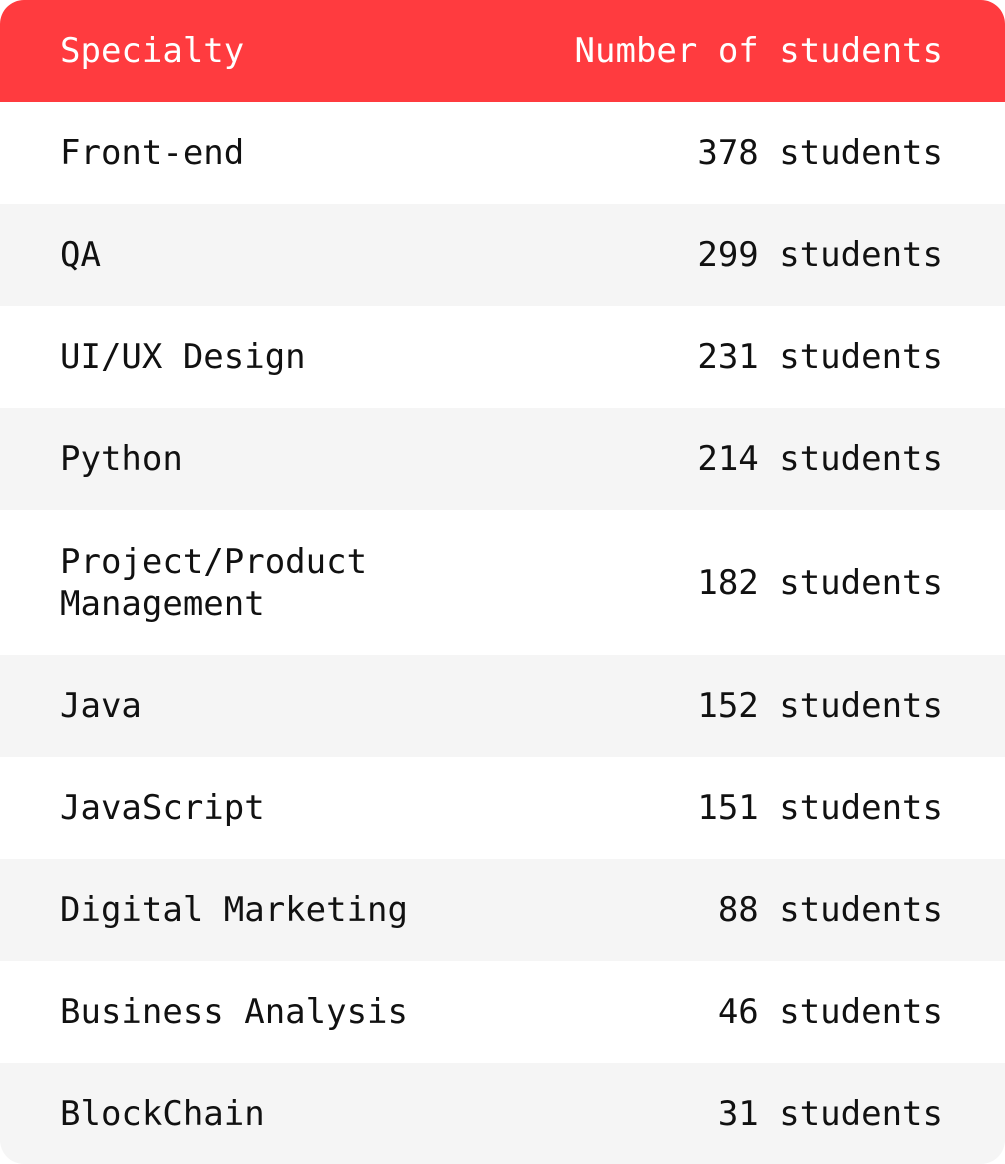  I want to click on count-cell: 152 students, so click(820, 706).